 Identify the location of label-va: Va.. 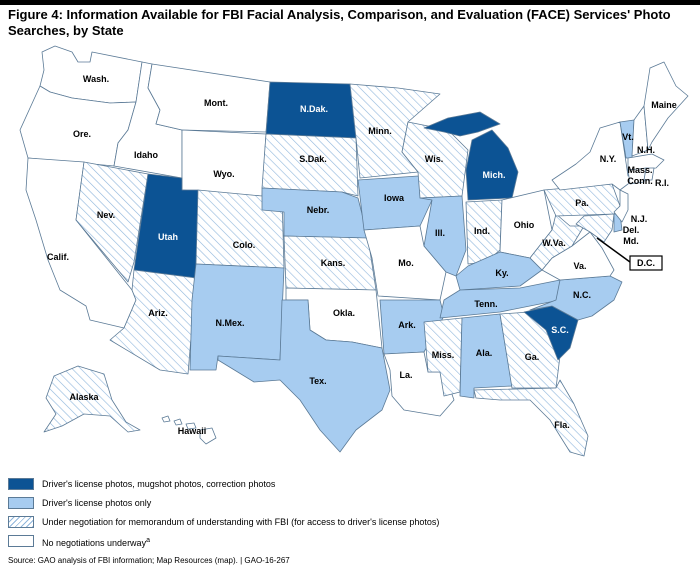
(579, 266).